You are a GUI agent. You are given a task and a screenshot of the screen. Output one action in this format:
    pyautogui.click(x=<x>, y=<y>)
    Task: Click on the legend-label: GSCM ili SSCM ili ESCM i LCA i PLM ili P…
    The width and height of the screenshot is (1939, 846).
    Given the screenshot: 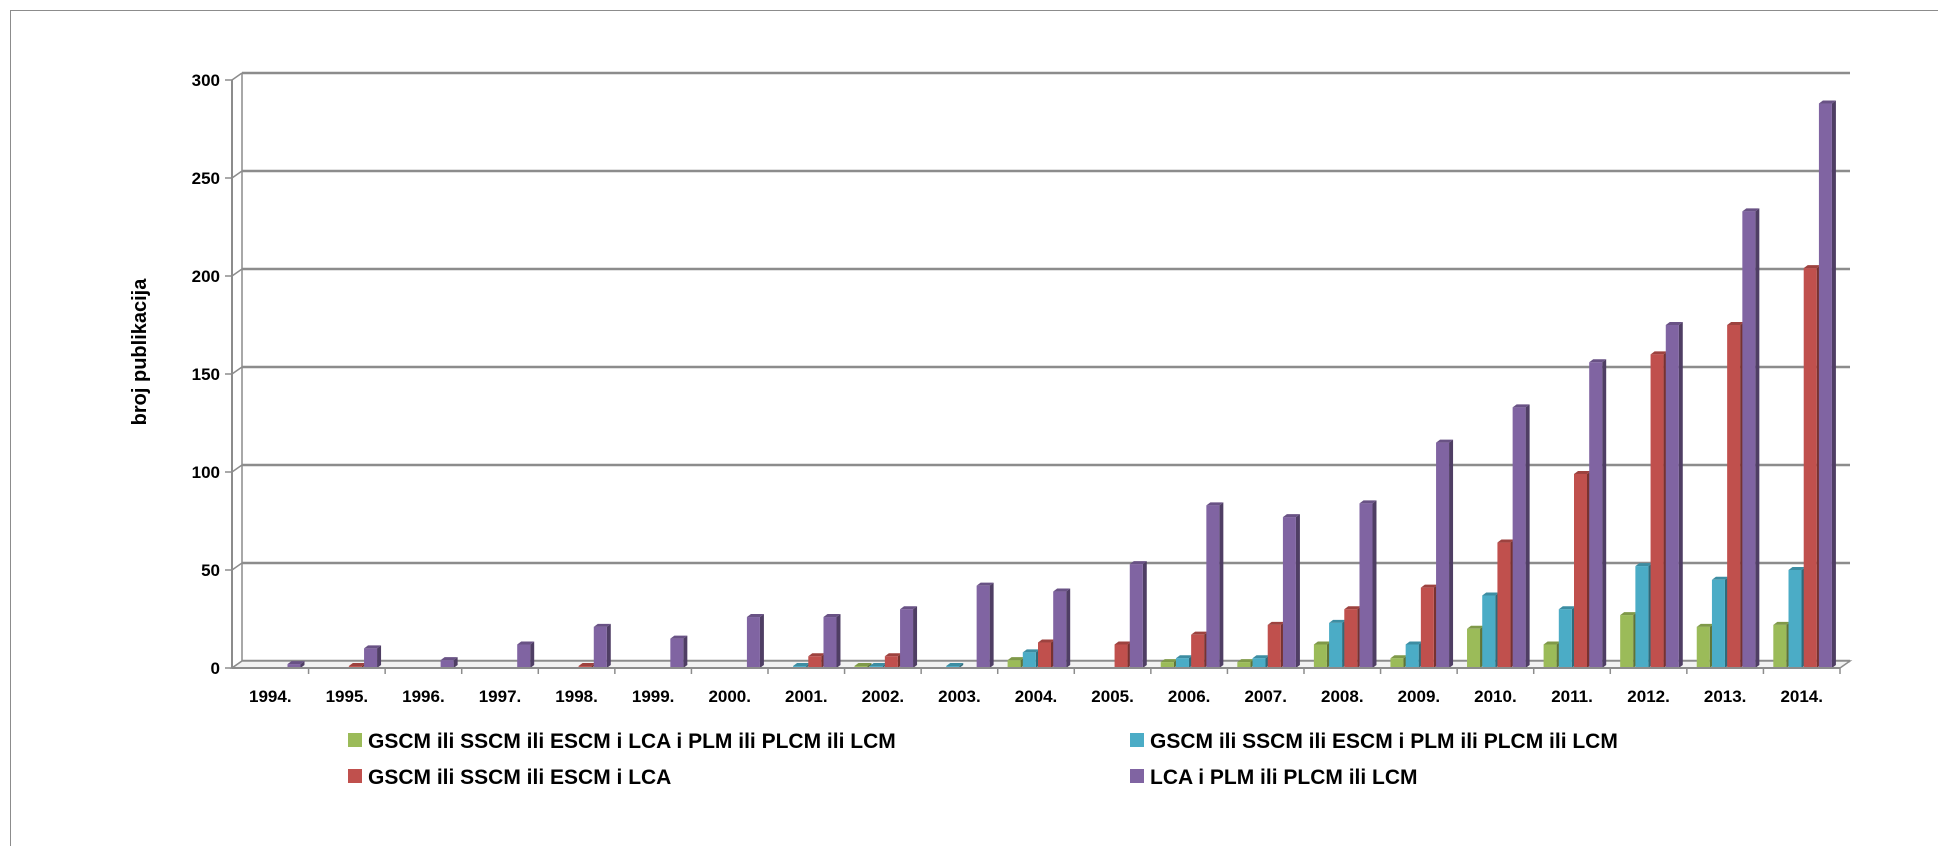 What is the action you would take?
    pyautogui.click(x=632, y=741)
    